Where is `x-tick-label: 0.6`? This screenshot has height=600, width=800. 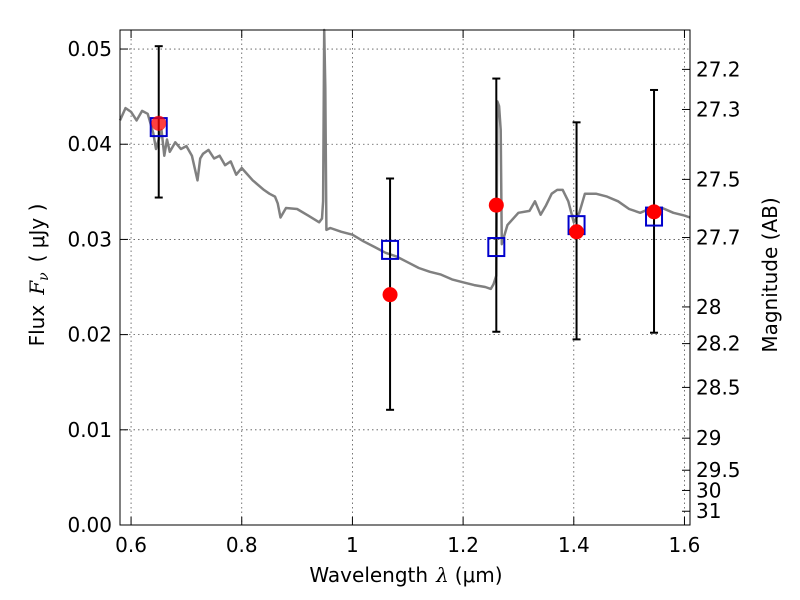
x-tick-label: 0.6 is located at coordinates (131, 545).